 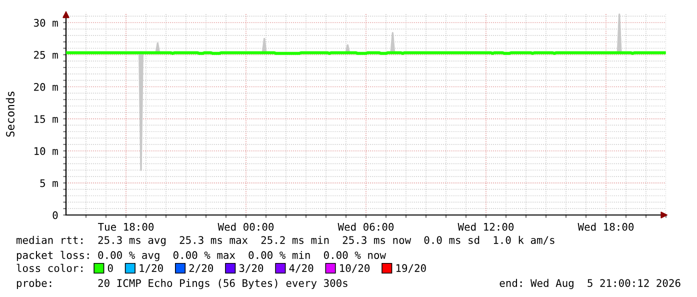 I want to click on y-tick-label: 0, so click(x=55, y=215).